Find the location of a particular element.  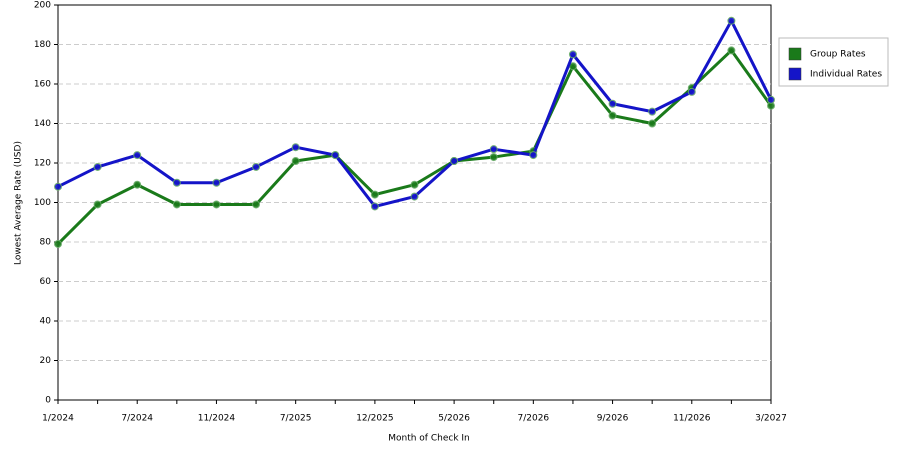

y-tick-label: 120 is located at coordinates (42, 164).